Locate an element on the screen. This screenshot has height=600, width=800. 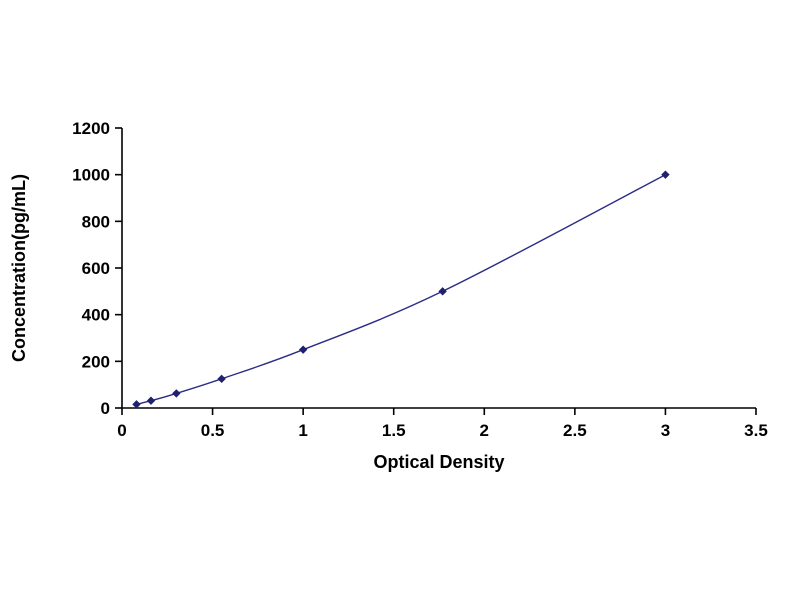
y-tick-label: 200 is located at coordinates (96, 361).